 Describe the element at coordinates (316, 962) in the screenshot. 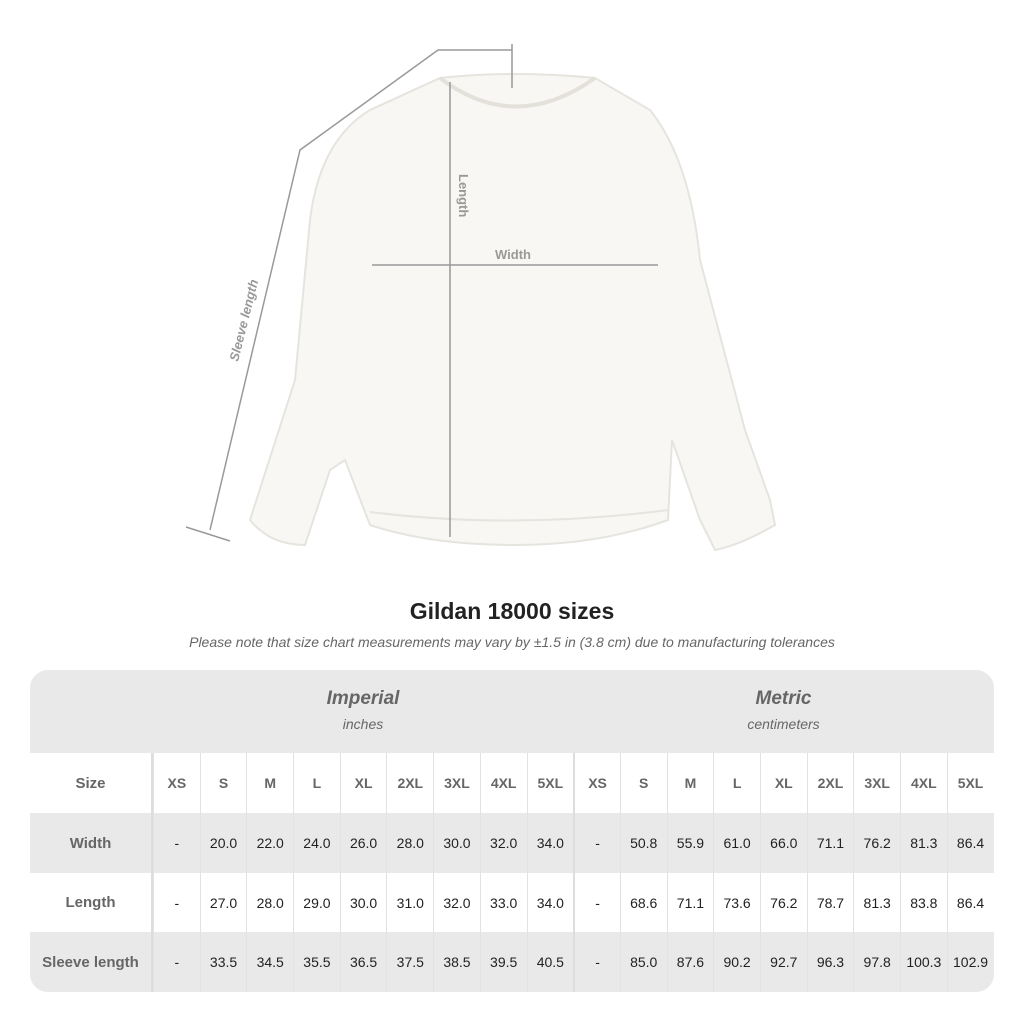

I see `value-cell: 35.5` at that location.